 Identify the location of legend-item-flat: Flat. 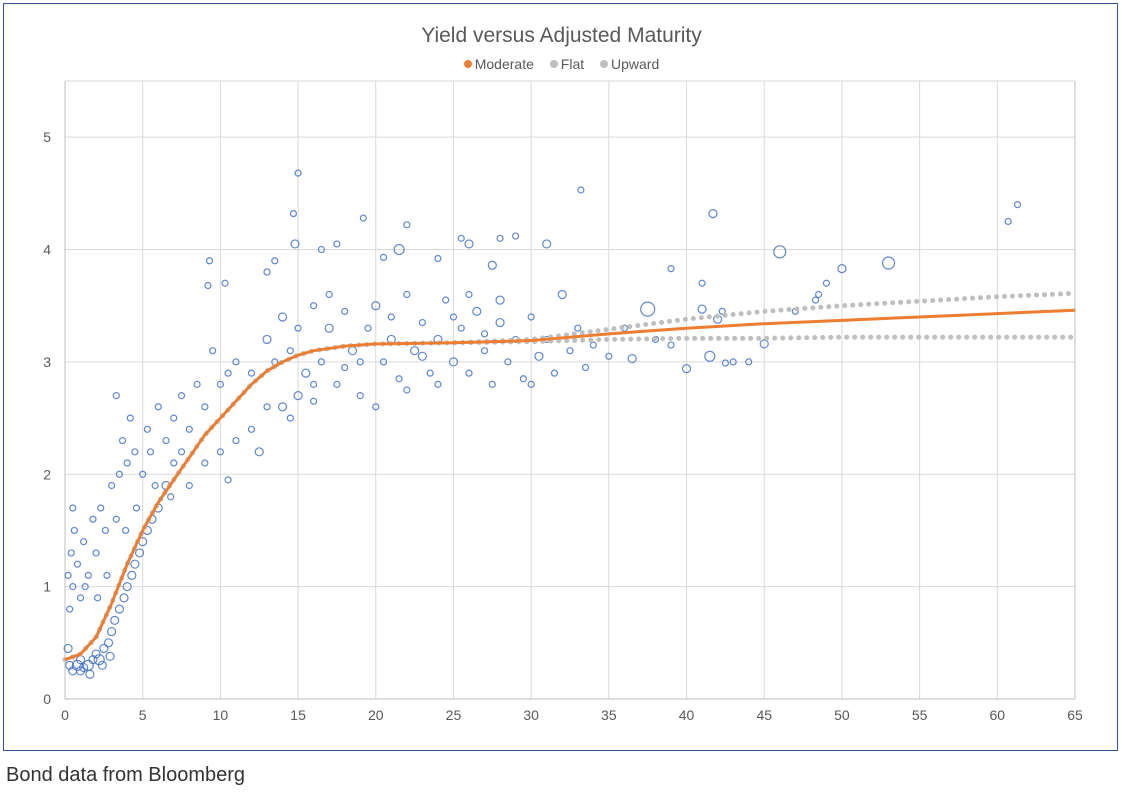
(567, 64).